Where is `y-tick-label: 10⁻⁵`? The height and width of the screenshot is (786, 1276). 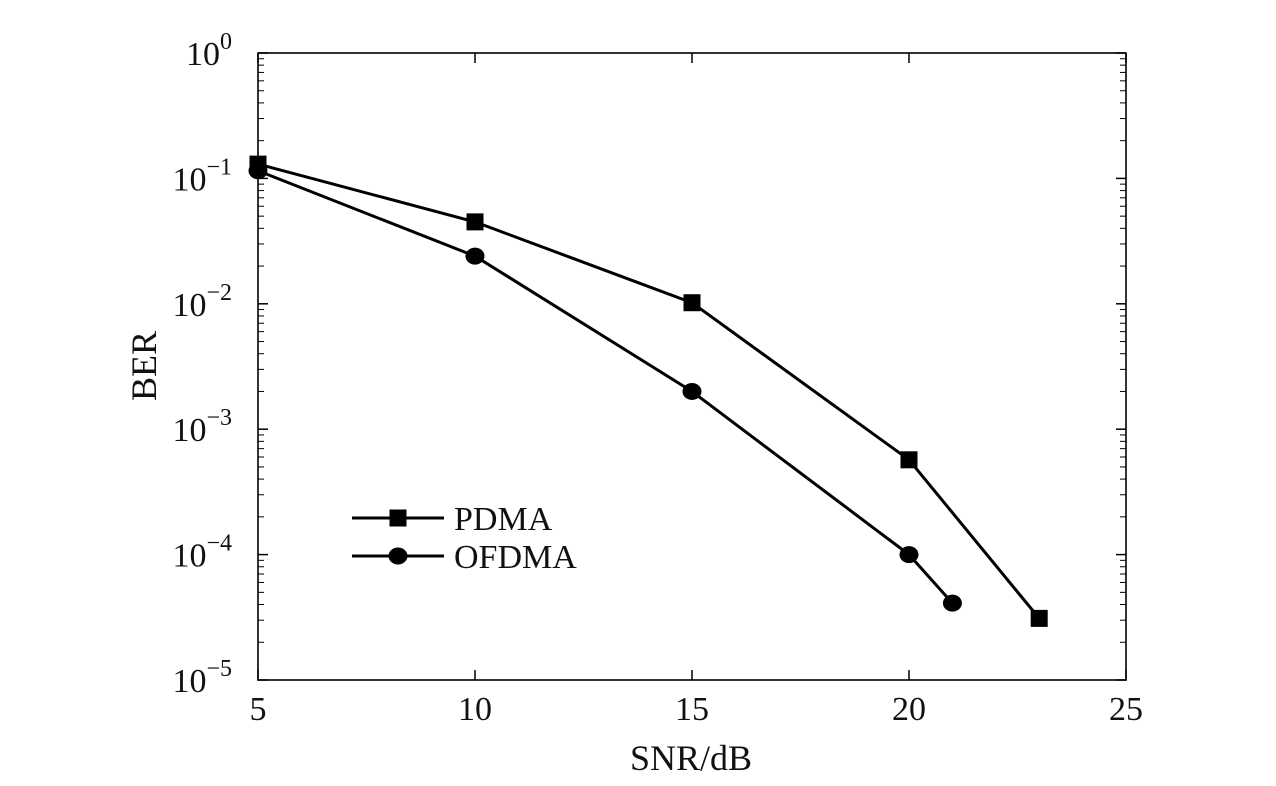 y-tick-label: 10⁻⁵ is located at coordinates (202, 678).